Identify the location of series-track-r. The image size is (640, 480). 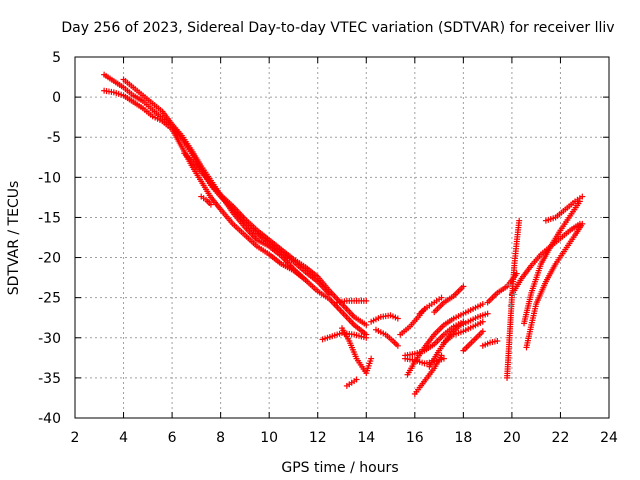
(463, 332).